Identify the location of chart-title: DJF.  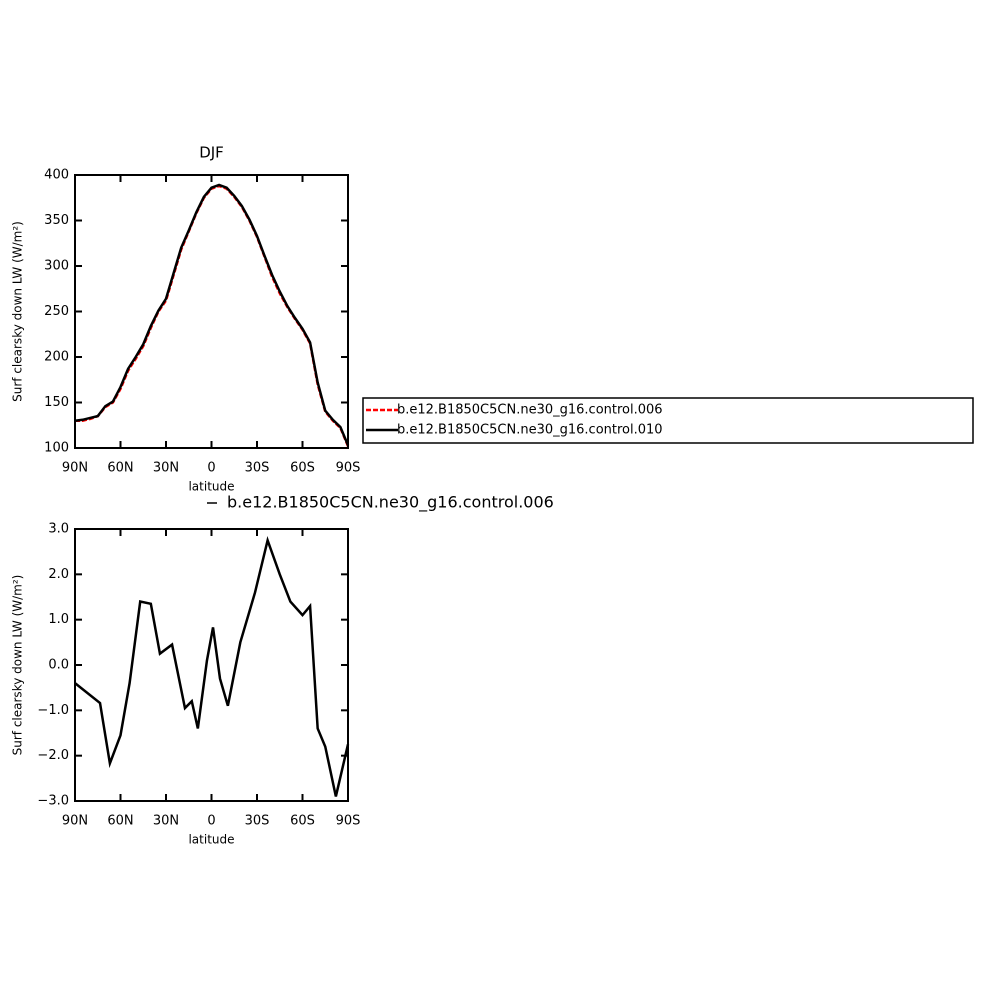
(211, 153).